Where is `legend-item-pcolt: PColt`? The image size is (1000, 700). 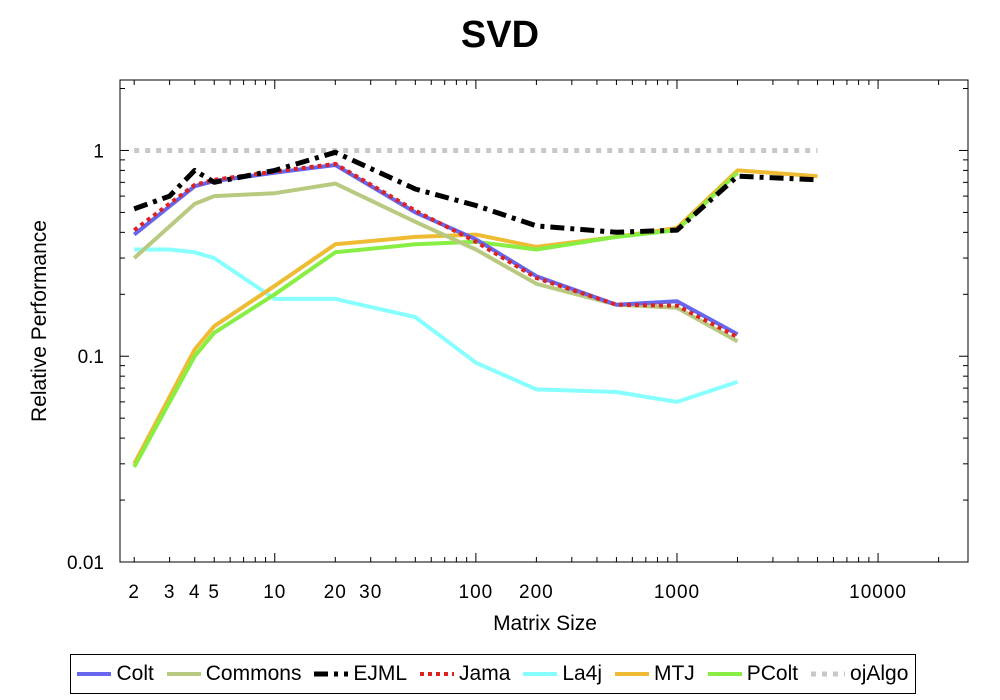 legend-item-pcolt: PColt is located at coordinates (753, 674).